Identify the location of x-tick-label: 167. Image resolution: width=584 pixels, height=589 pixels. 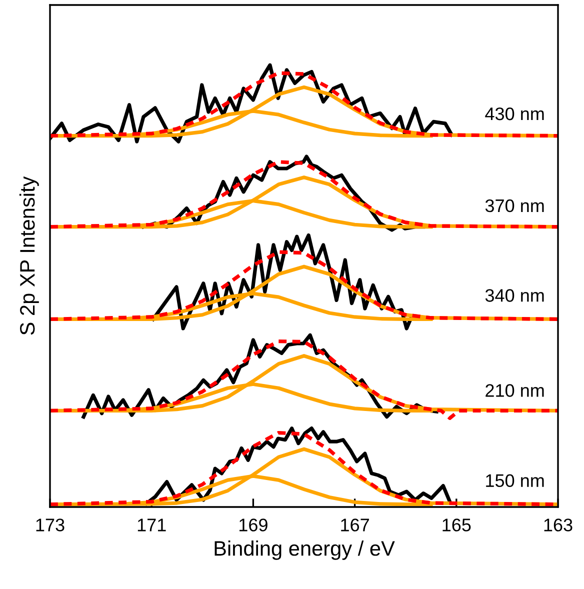
(355, 525).